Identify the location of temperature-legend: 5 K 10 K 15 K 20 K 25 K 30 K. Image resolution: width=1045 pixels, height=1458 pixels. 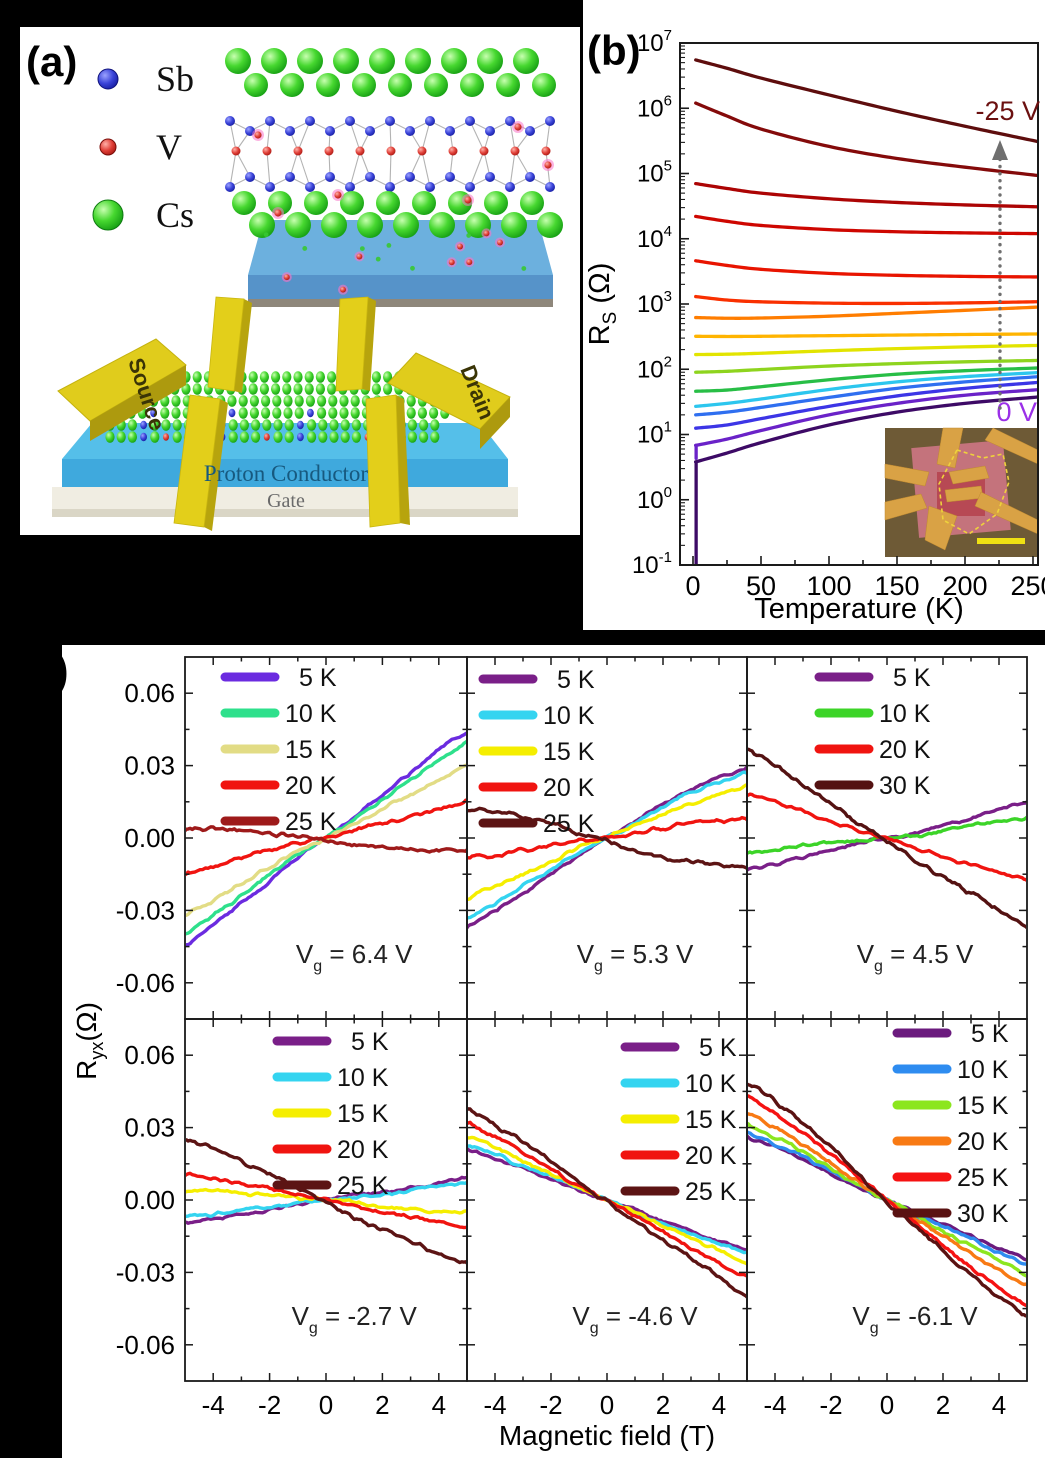
(950, 1124).